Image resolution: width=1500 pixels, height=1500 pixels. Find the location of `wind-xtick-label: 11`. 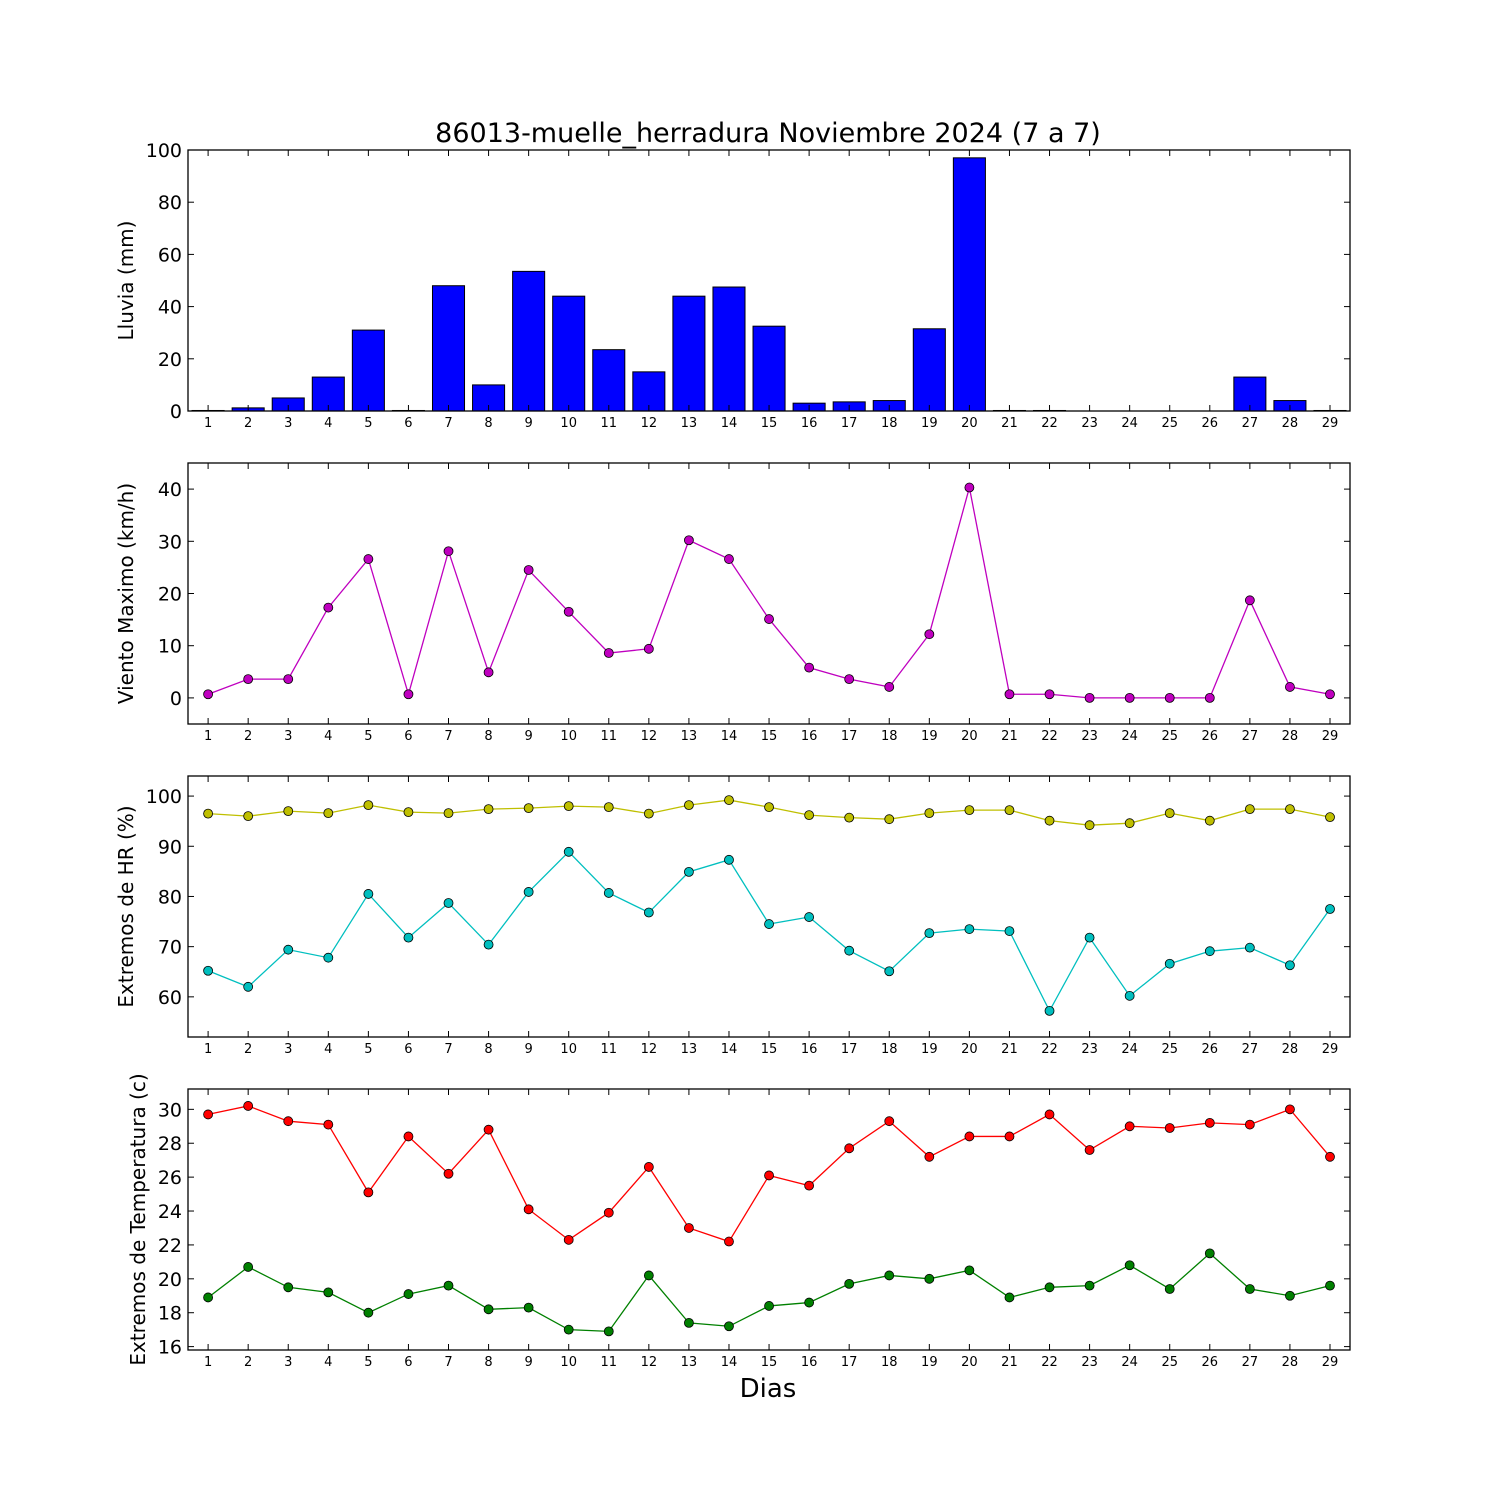

wind-xtick-label: 11 is located at coordinates (609, 736).